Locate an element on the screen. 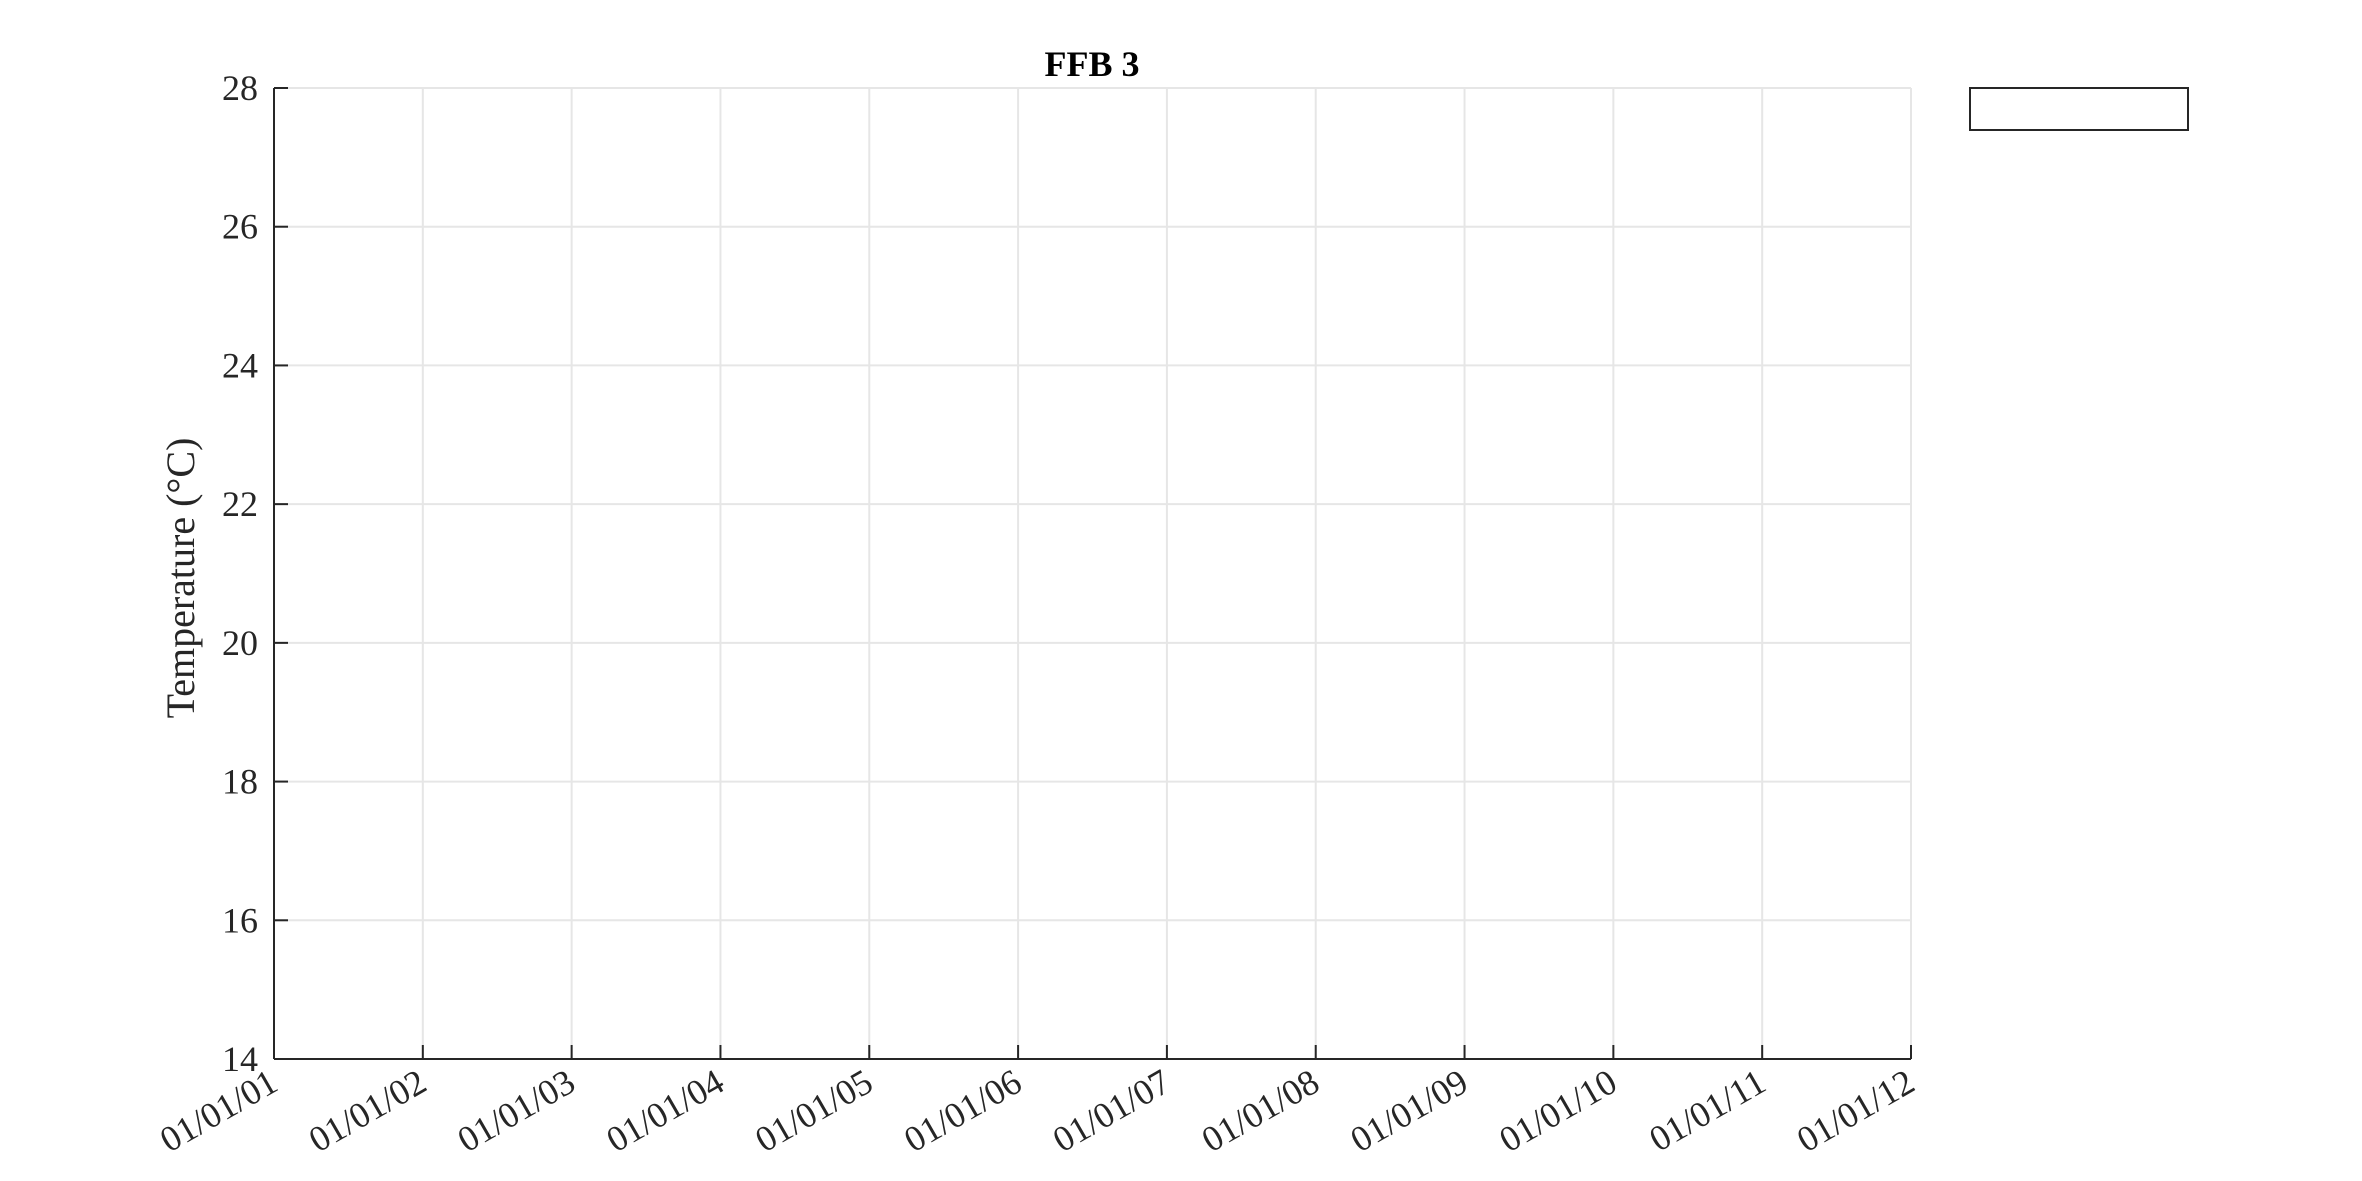  y-tick-label: 22 is located at coordinates (240, 504).